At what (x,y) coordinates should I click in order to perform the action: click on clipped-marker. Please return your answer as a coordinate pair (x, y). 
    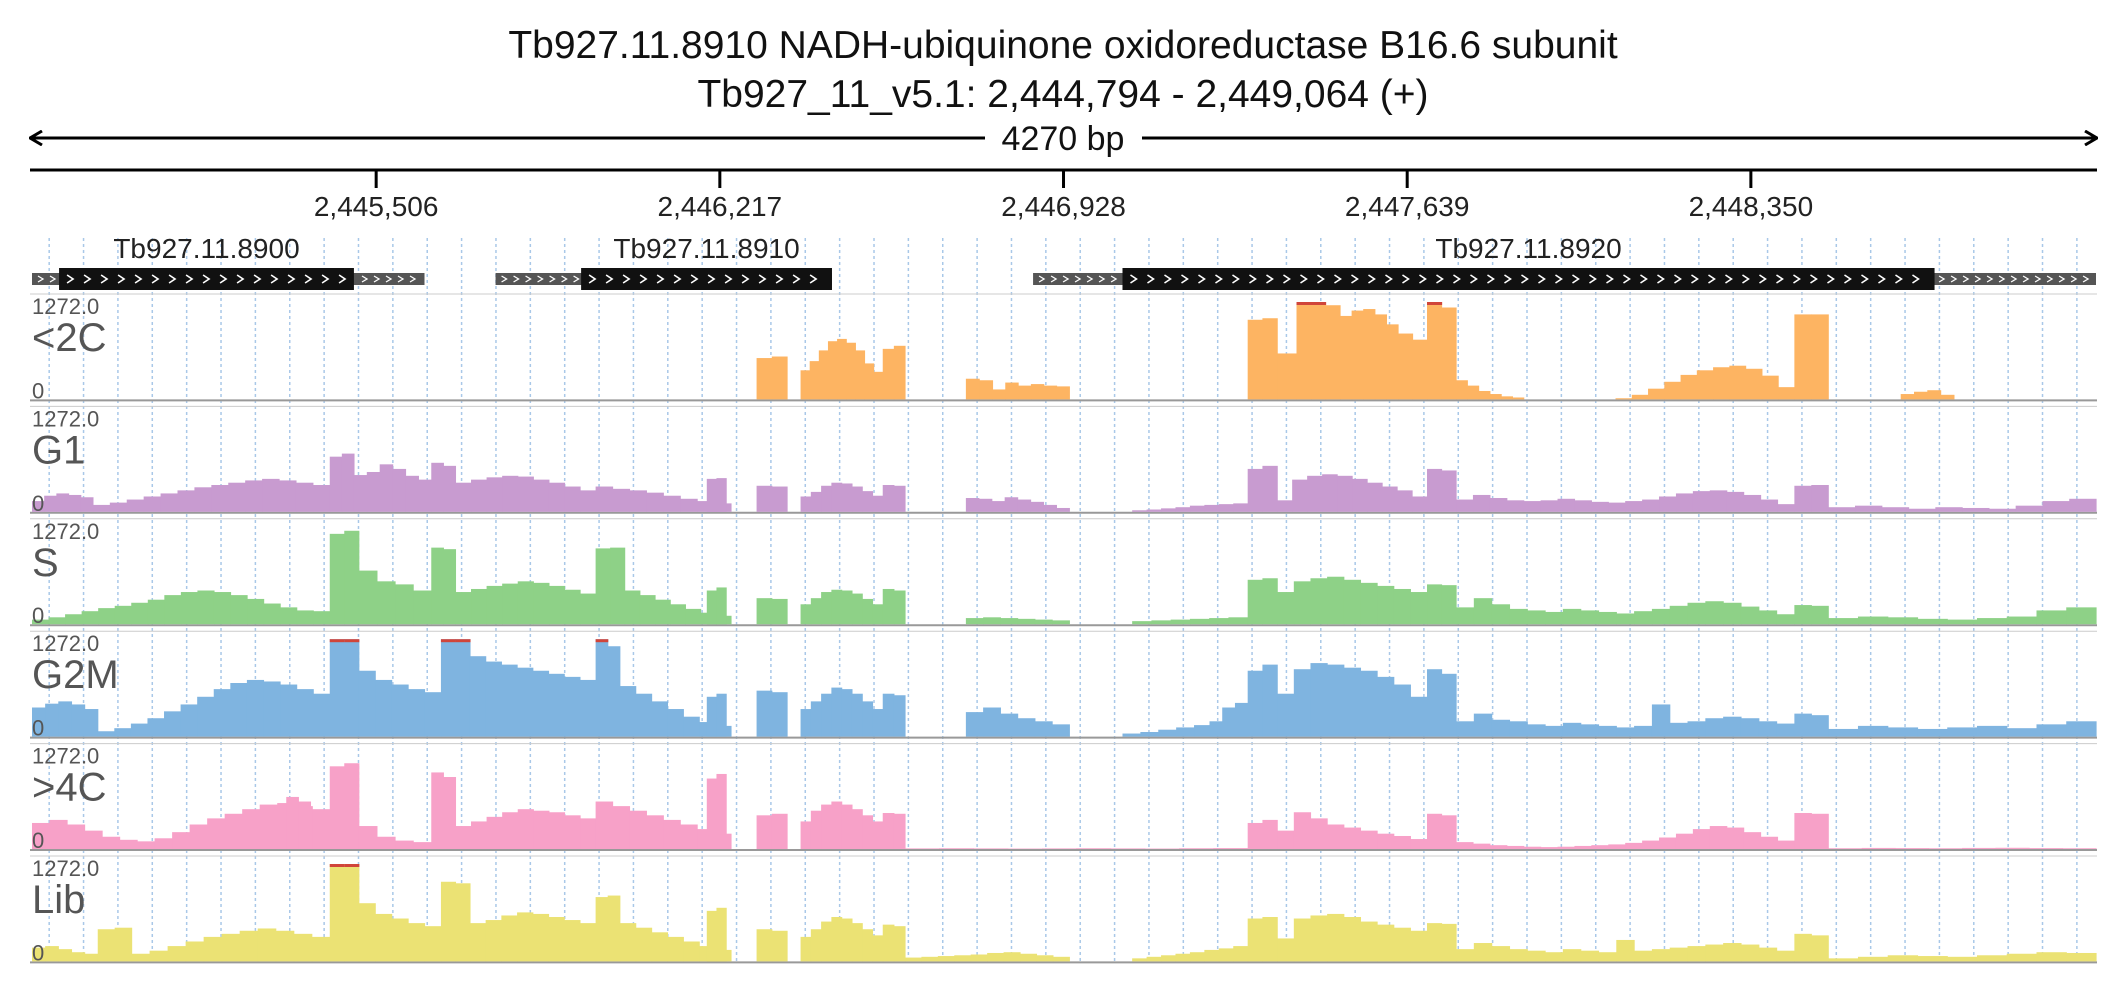
    Looking at the image, I should click on (352, 865).